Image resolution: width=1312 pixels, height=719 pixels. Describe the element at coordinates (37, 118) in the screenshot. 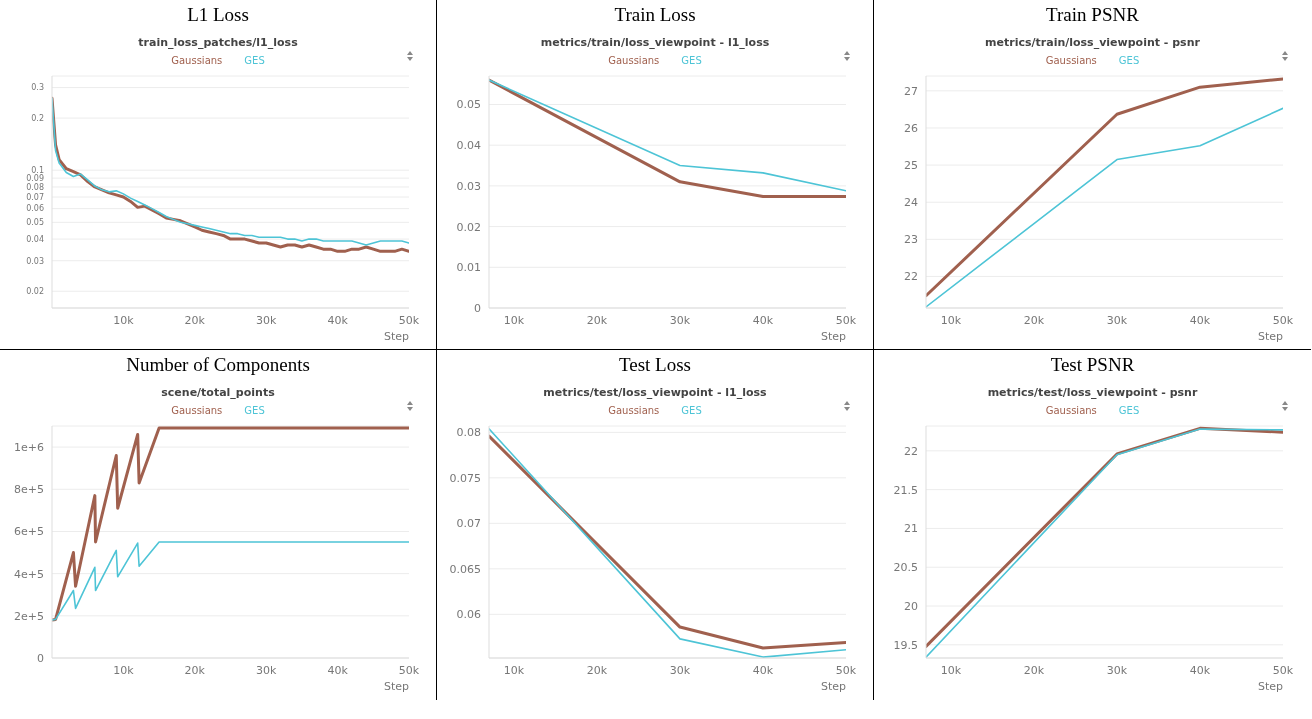

I see `y-tick-label: 0.2` at that location.